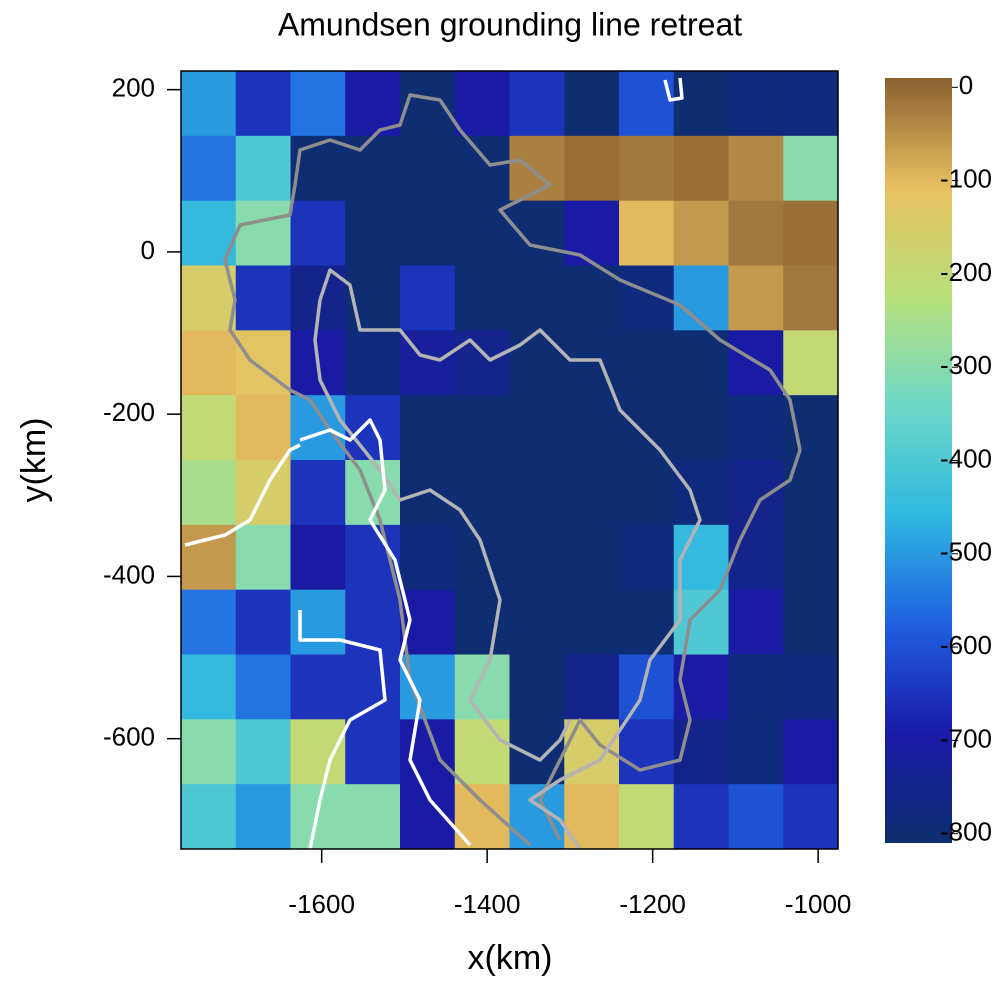 The height and width of the screenshot is (983, 1005). I want to click on y-tick-label: 0, so click(148, 250).